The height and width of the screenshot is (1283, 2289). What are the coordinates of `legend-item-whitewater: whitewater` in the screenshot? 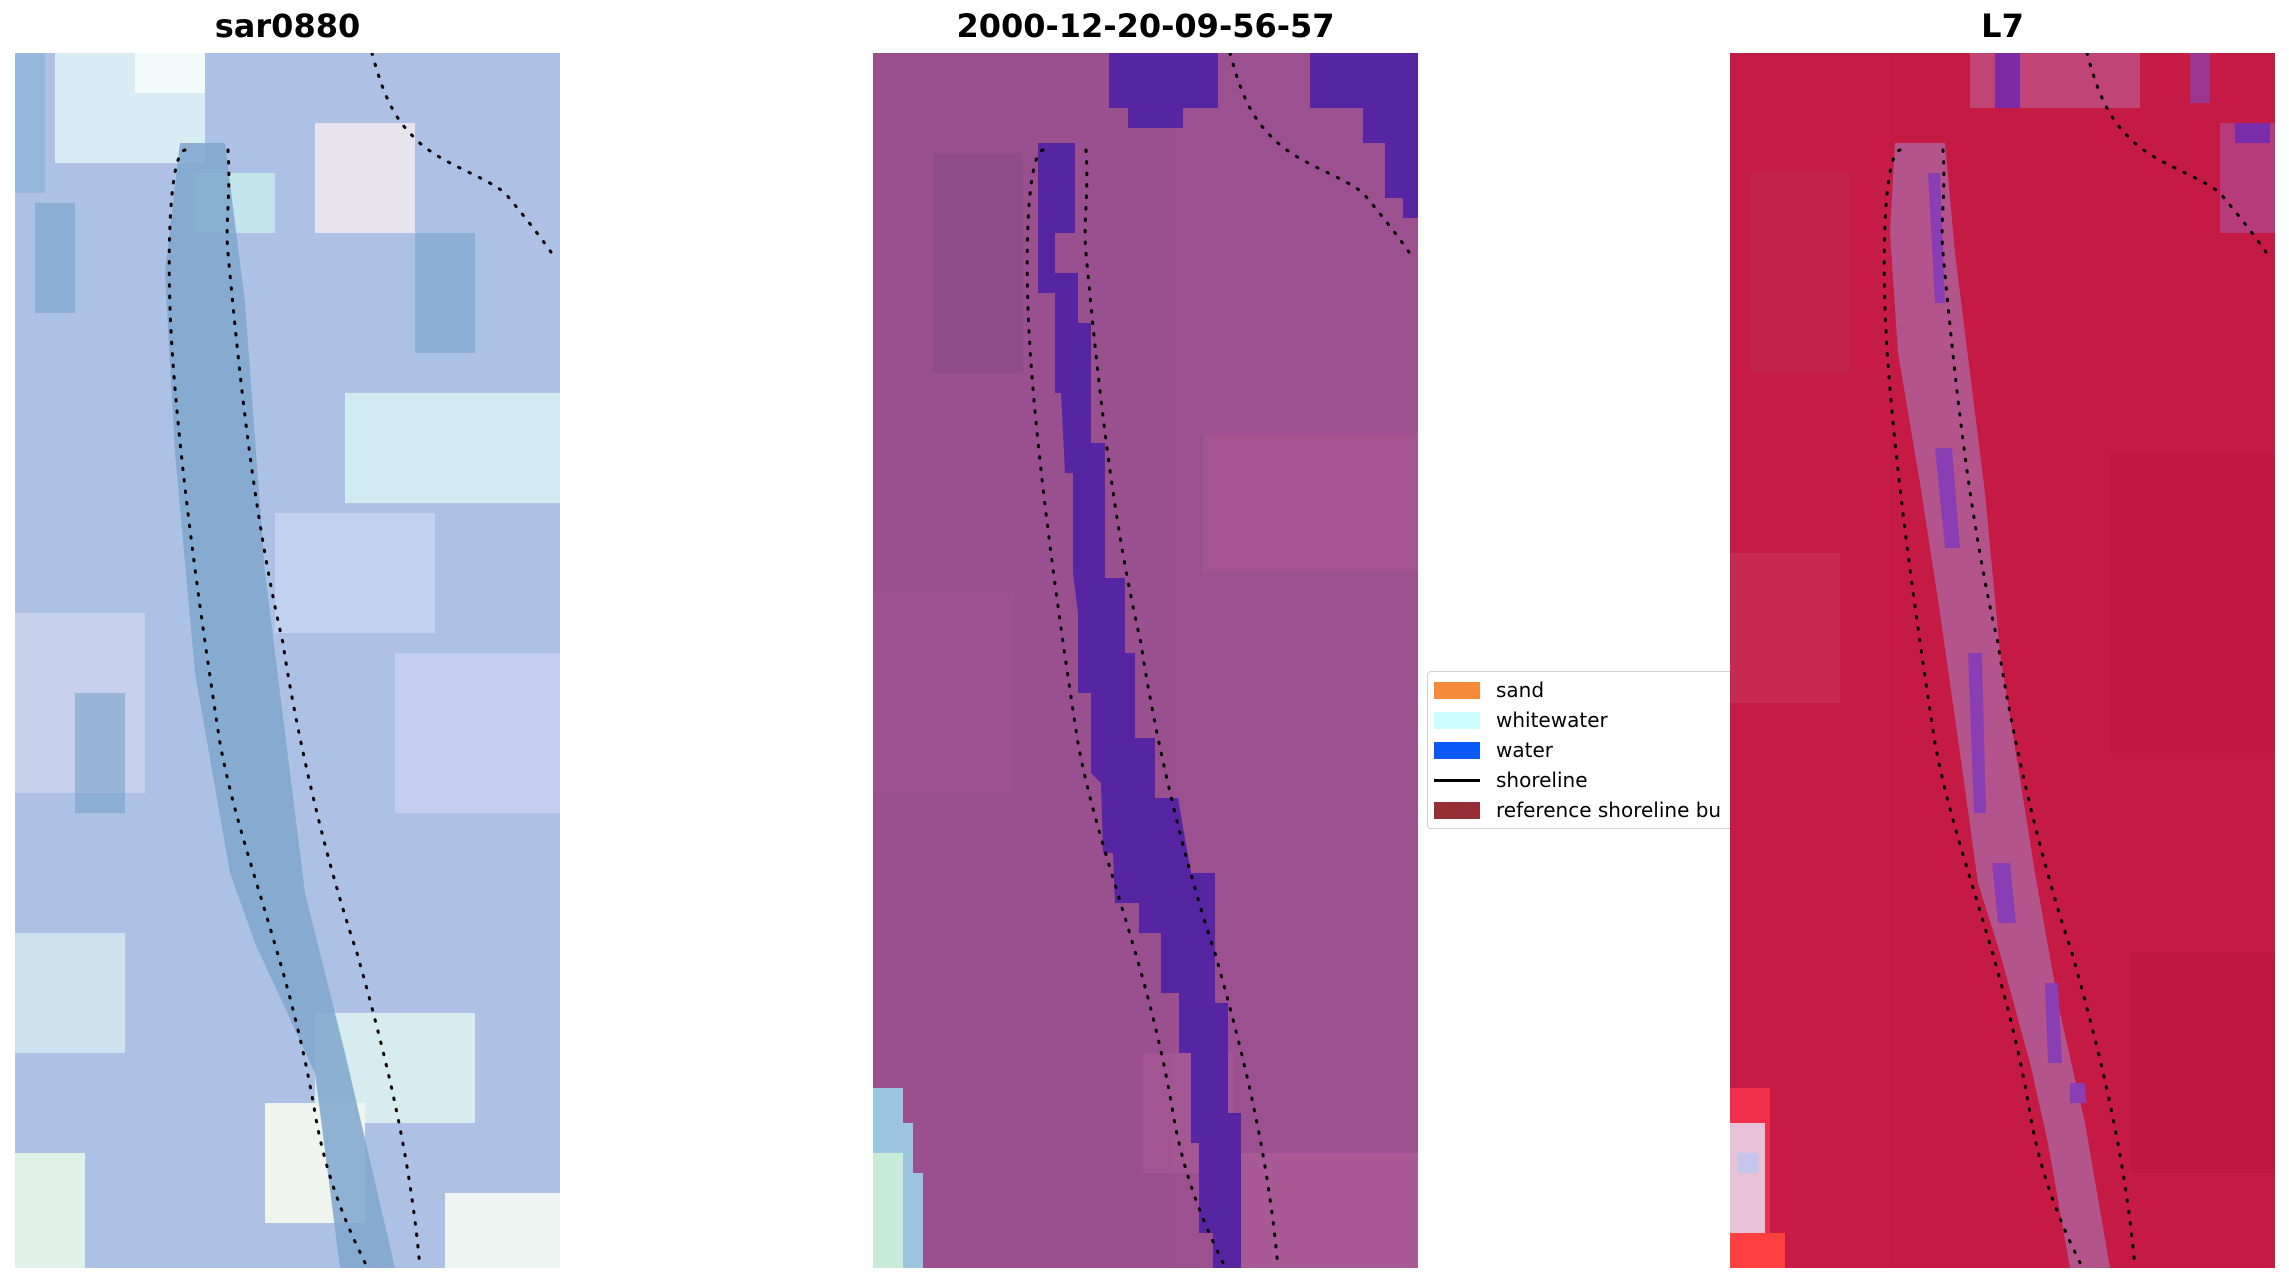 It's located at (1521, 720).